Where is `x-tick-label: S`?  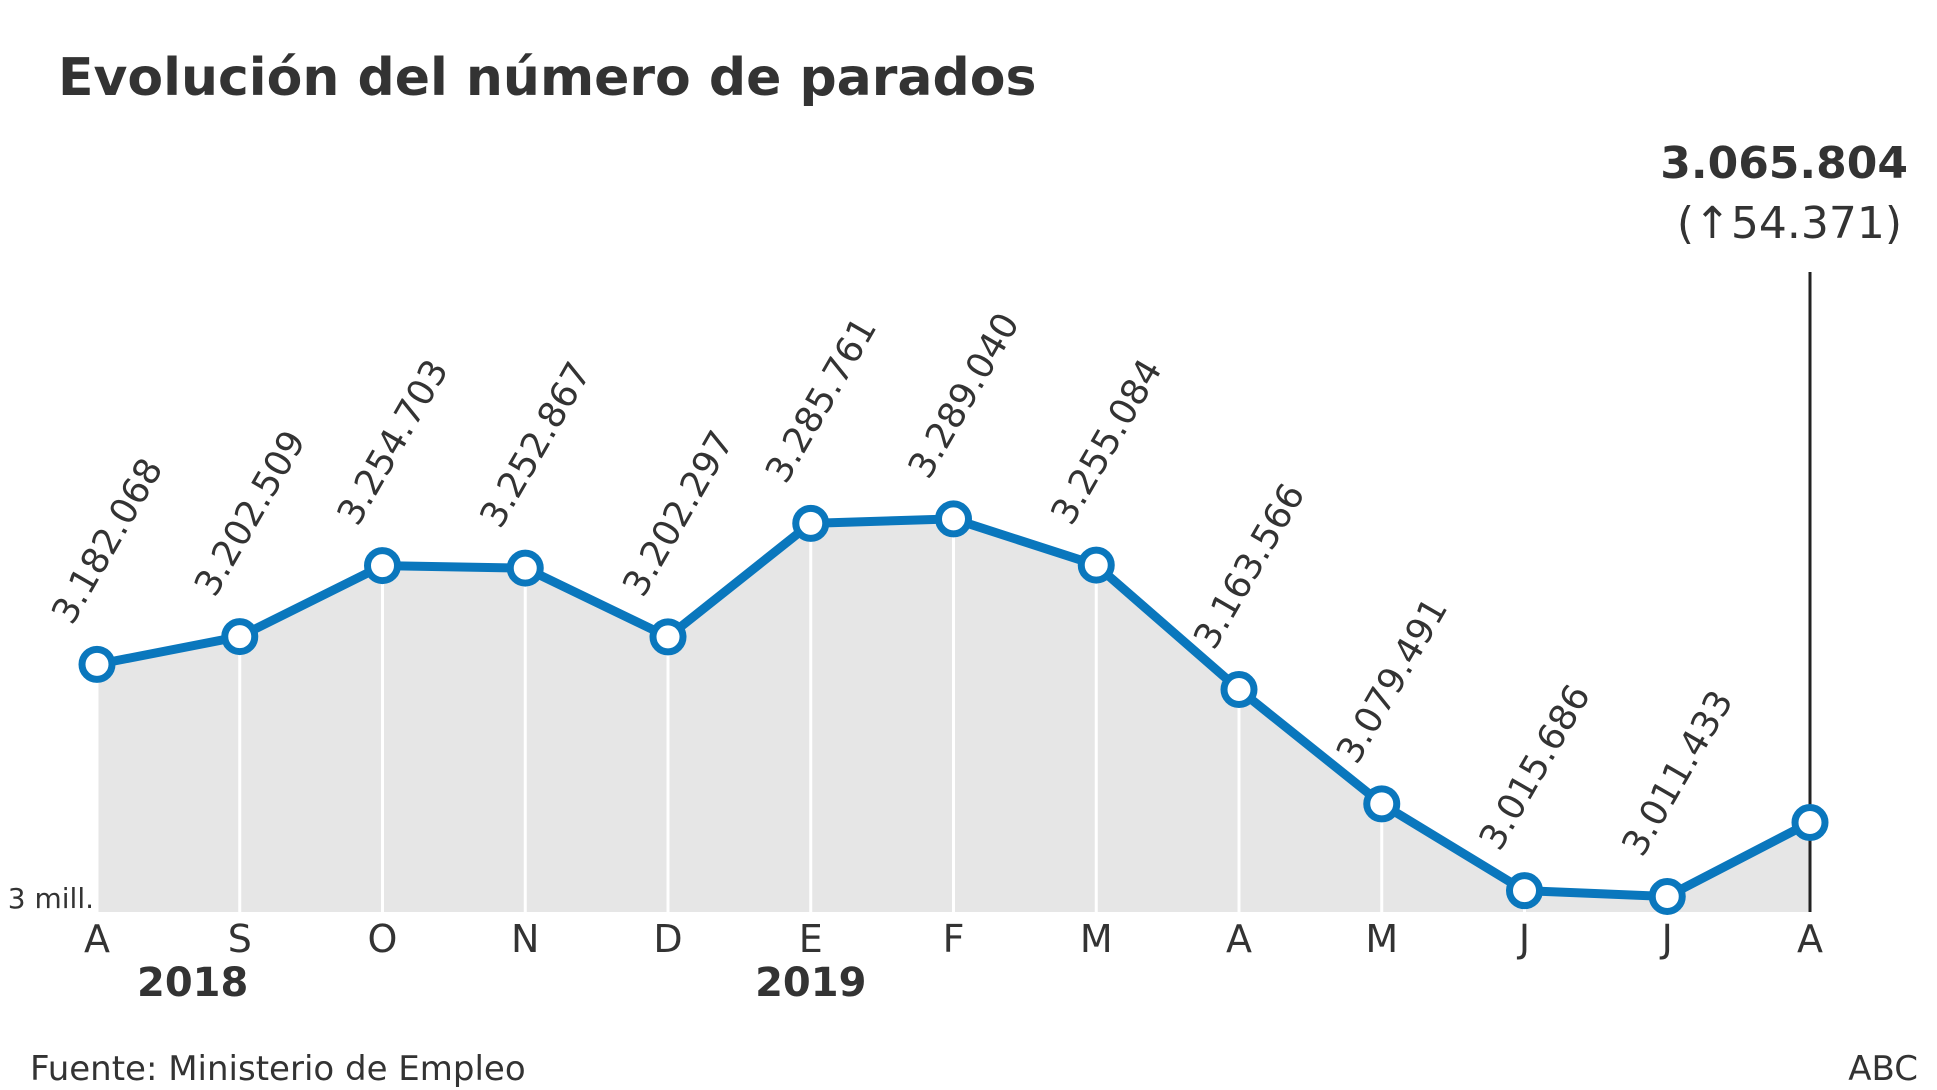 x-tick-label: S is located at coordinates (240, 939).